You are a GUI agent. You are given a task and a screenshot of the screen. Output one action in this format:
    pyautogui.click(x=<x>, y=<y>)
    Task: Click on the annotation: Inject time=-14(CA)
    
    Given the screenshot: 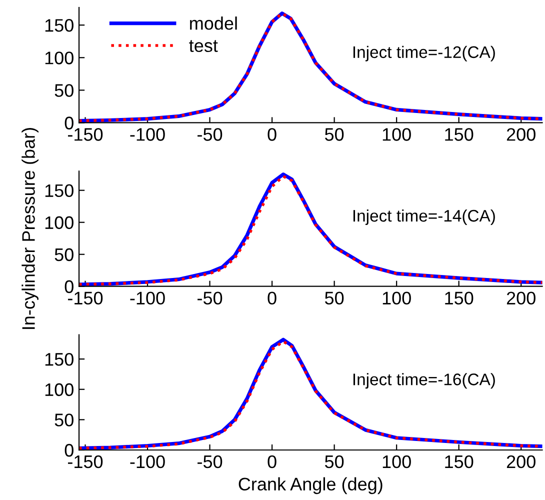 What is the action you would take?
    pyautogui.click(x=424, y=217)
    